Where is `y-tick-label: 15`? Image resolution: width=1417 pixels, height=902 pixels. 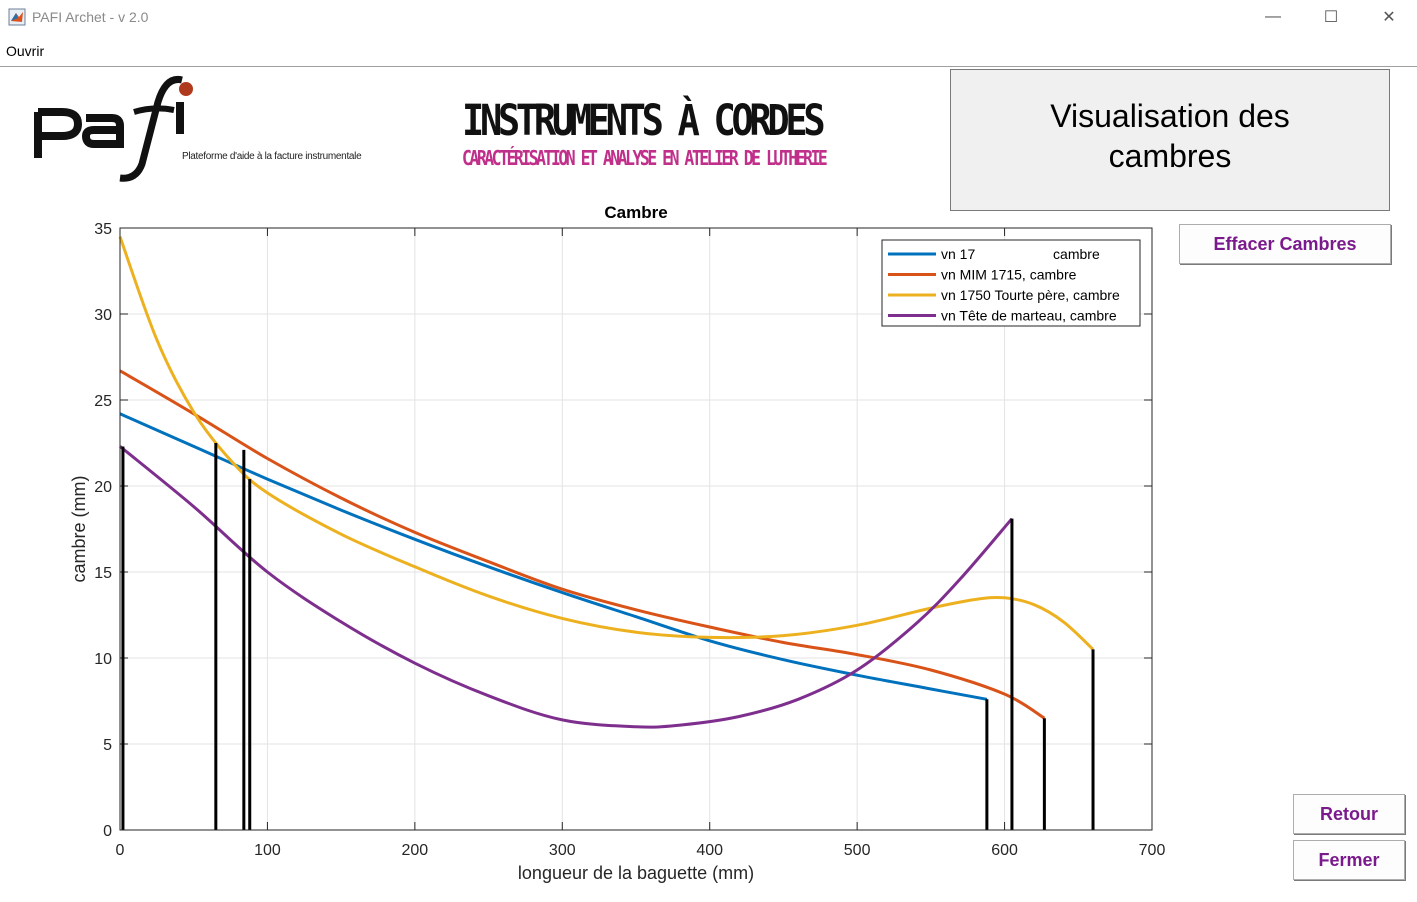
y-tick-label: 15 is located at coordinates (103, 573).